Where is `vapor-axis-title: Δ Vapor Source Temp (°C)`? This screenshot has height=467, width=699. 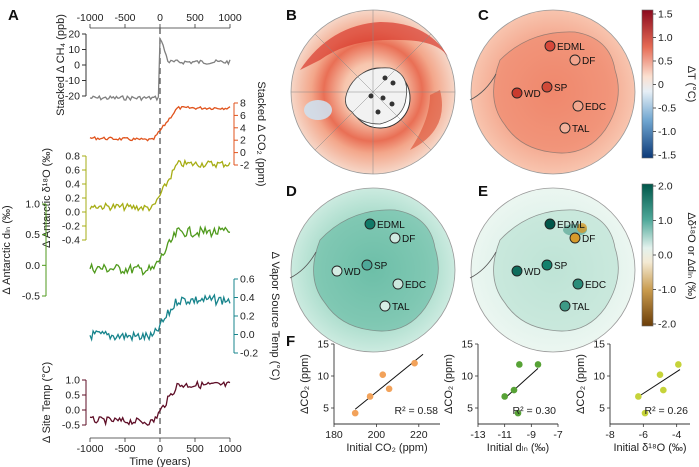 vapor-axis-title: Δ Vapor Source Temp (°C) is located at coordinates (275, 316).